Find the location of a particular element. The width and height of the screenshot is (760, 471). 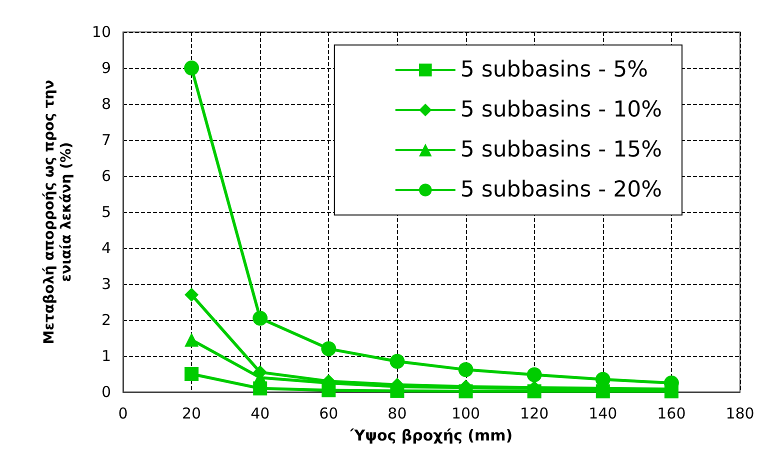

y-tick-label: 5 is located at coordinates (106, 212).